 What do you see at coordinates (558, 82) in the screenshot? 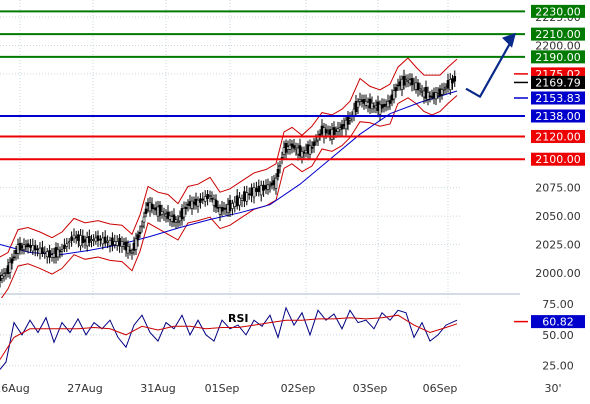
I see `value-tag-label: 2169.79` at bounding box center [558, 82].